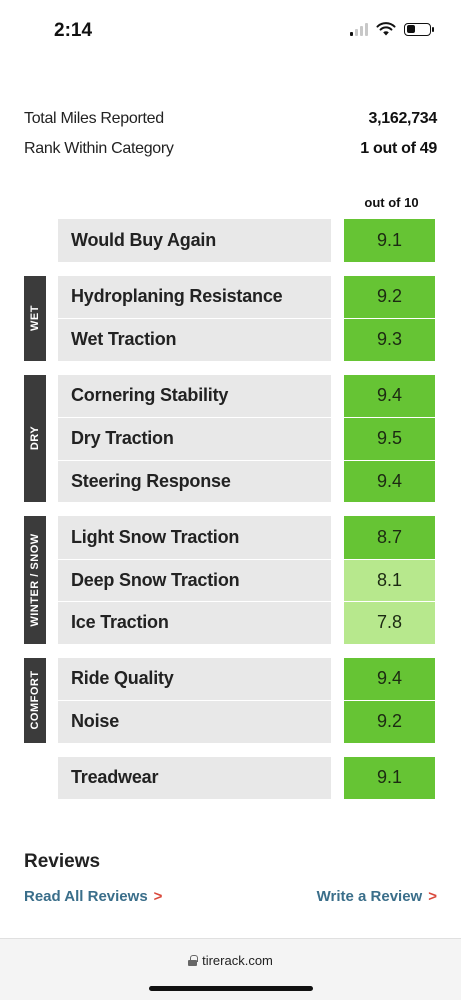 This screenshot has height=1000, width=461. What do you see at coordinates (389, 622) in the screenshot?
I see `rating-score: 7.8` at bounding box center [389, 622].